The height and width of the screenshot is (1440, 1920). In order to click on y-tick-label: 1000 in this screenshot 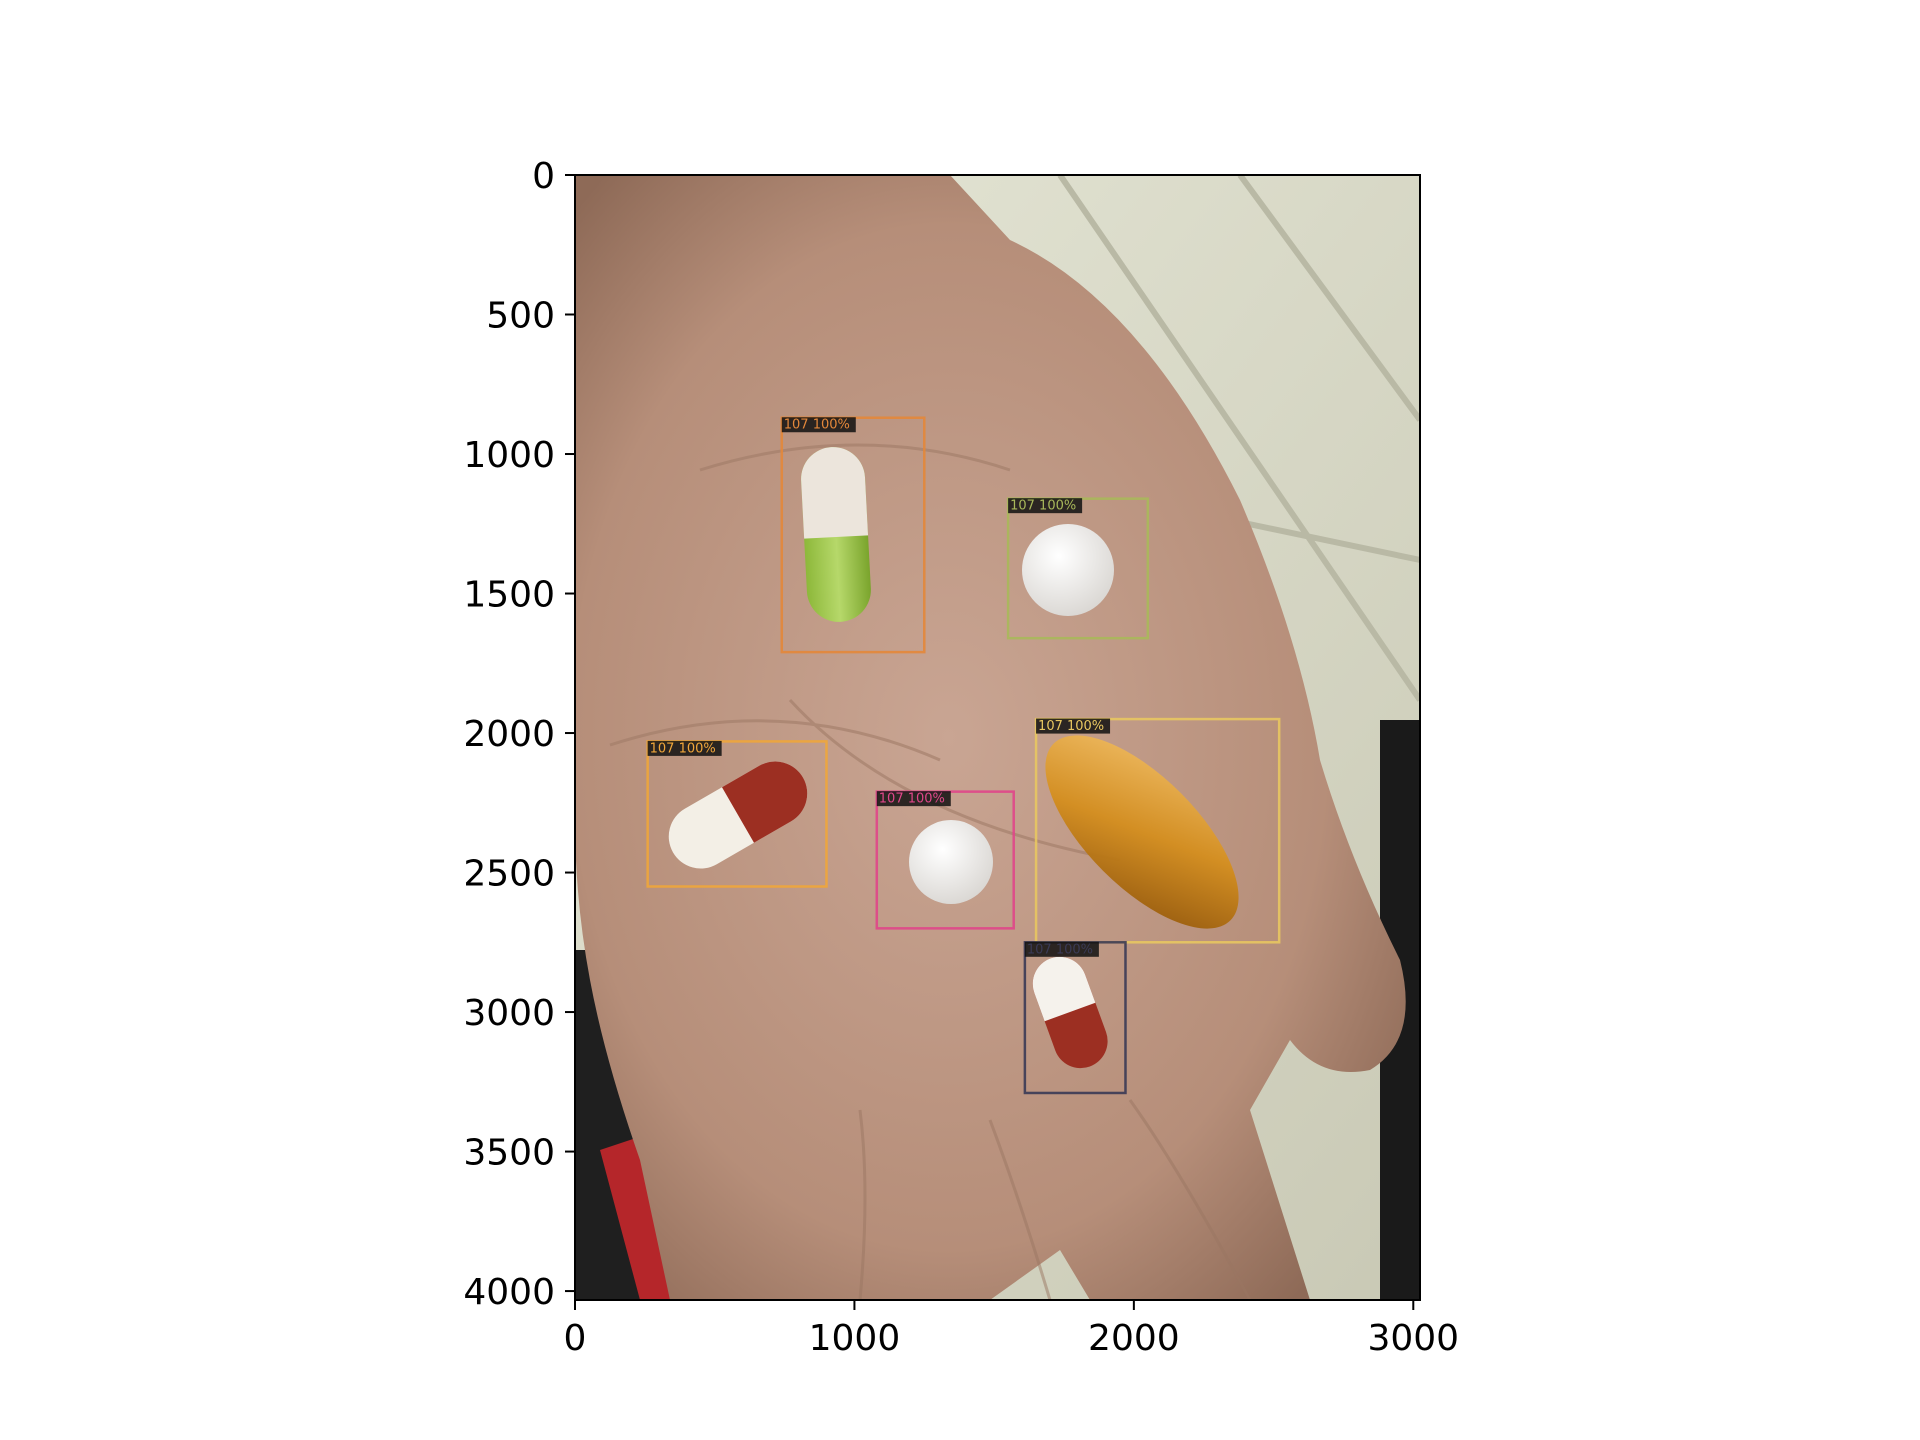, I will do `click(509, 455)`.